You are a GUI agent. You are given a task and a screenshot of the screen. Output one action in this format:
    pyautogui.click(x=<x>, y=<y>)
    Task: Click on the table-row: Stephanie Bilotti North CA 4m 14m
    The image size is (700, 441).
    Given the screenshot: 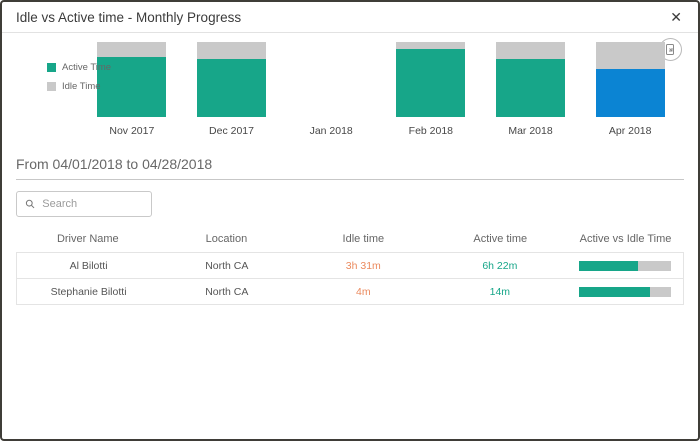 What is the action you would take?
    pyautogui.click(x=350, y=291)
    